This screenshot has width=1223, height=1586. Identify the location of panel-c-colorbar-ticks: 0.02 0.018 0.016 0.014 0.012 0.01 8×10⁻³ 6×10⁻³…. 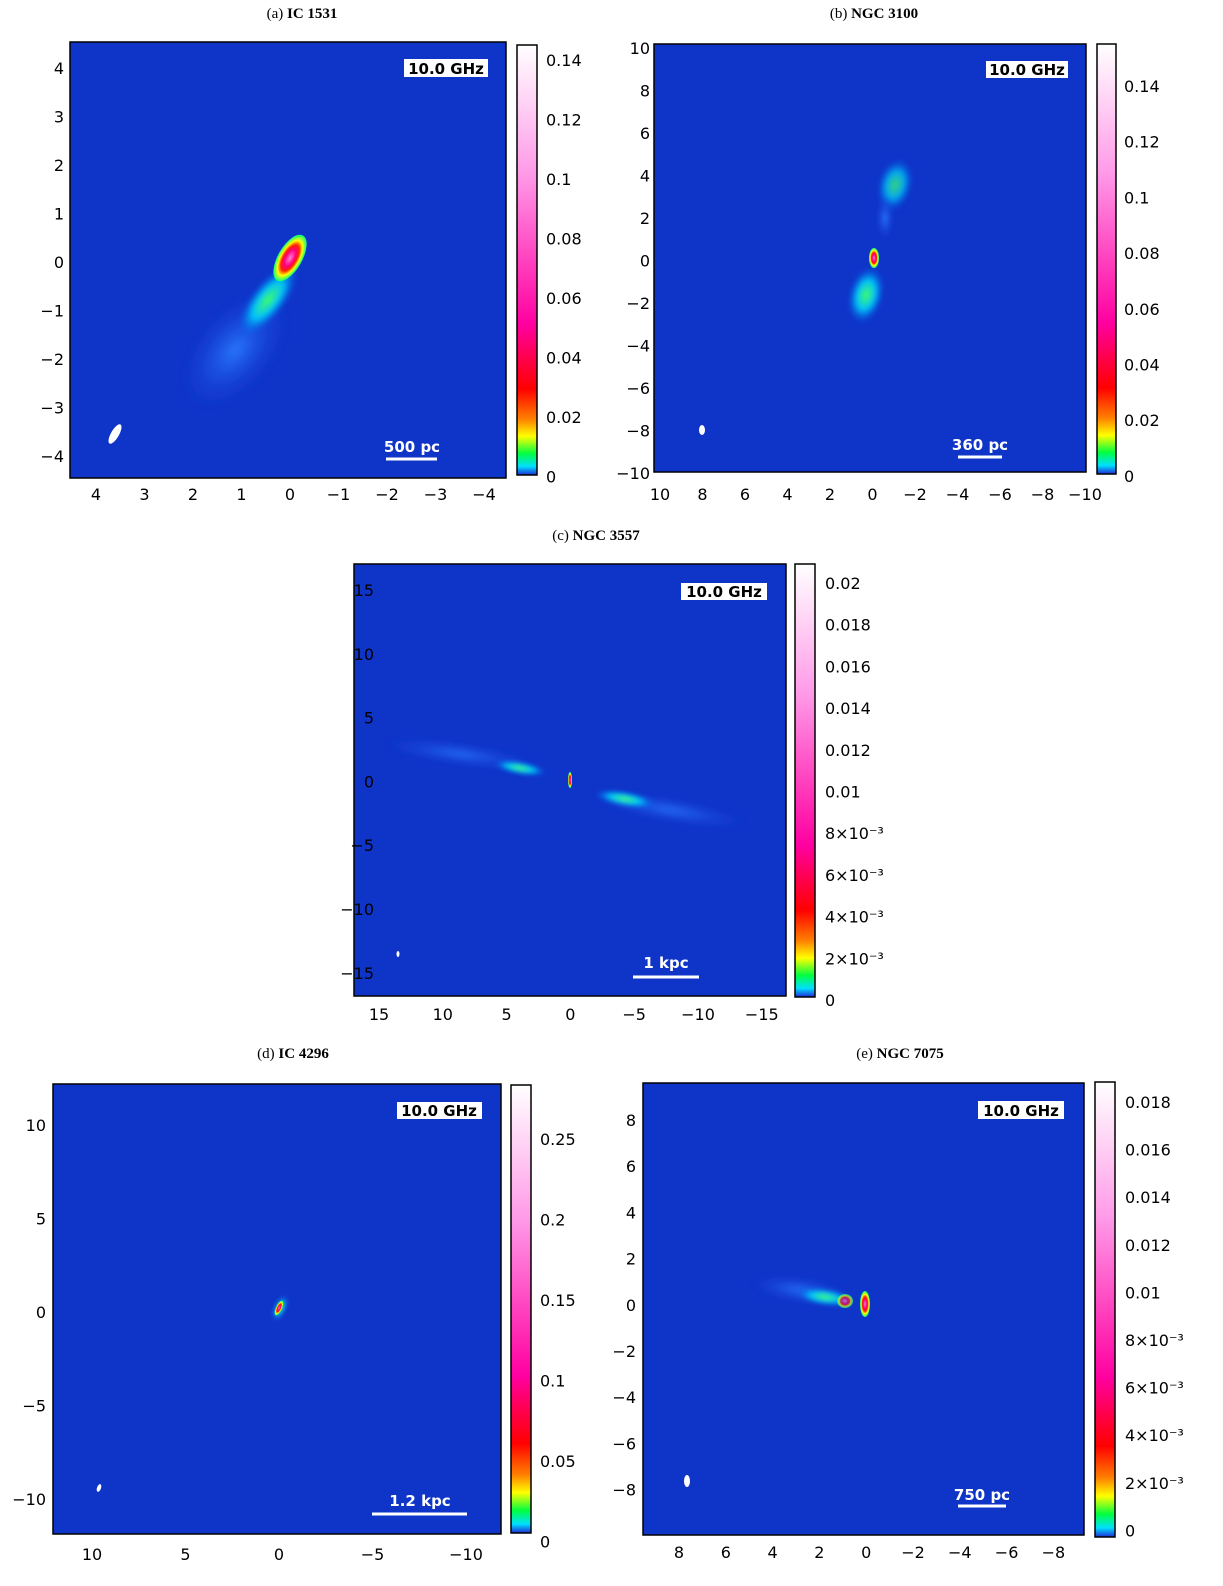
(854, 792).